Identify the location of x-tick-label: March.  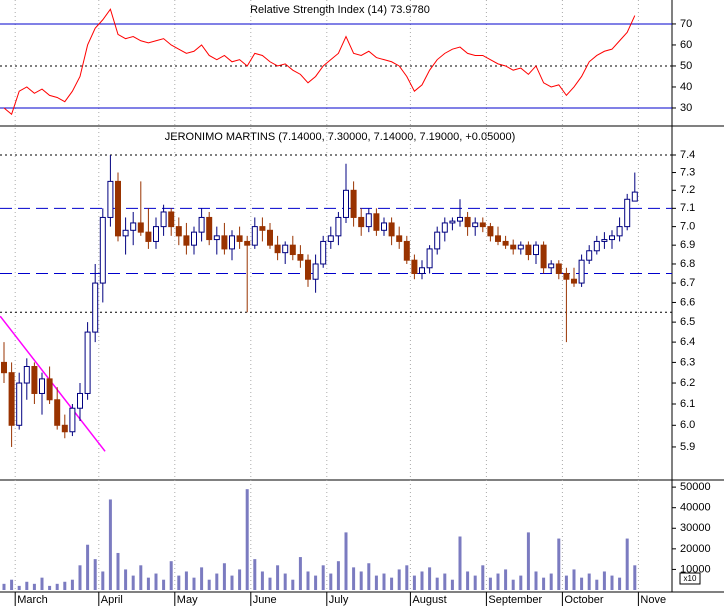
(32, 600).